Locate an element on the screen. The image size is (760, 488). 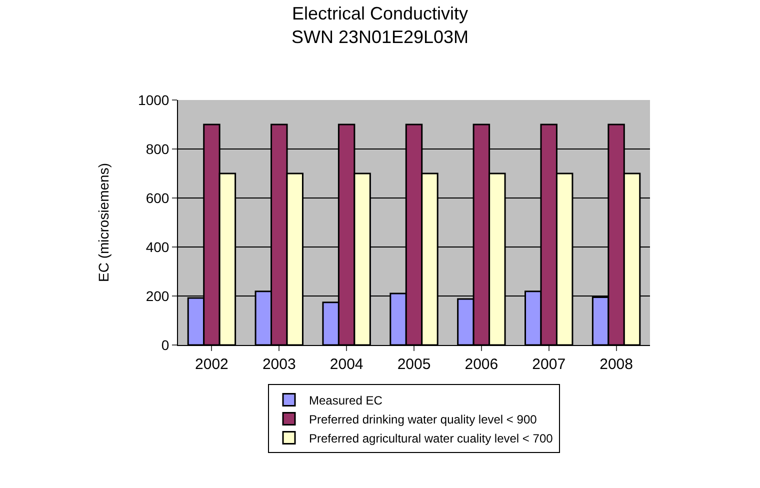
y-tick-label: 600 is located at coordinates (158, 198).